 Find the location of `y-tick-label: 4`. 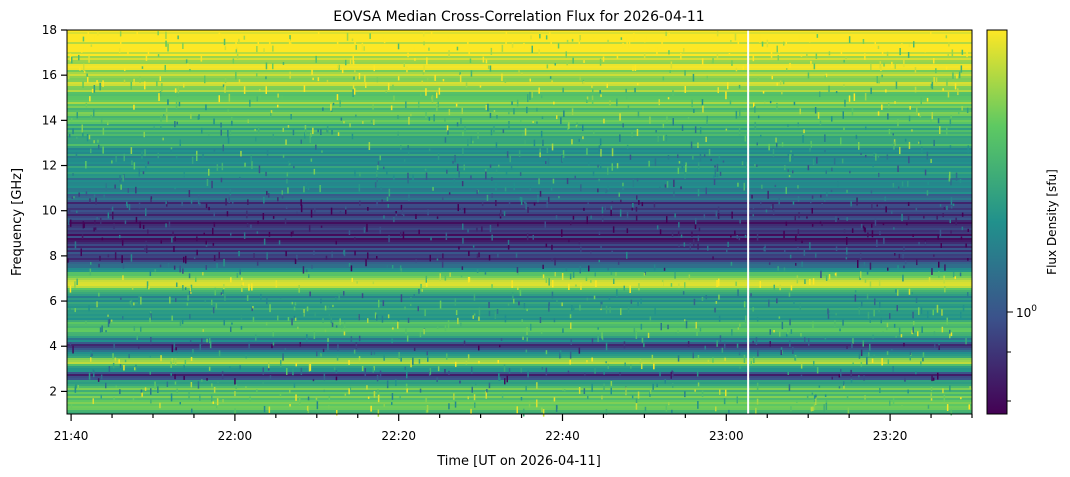

y-tick-label: 4 is located at coordinates (53, 346).